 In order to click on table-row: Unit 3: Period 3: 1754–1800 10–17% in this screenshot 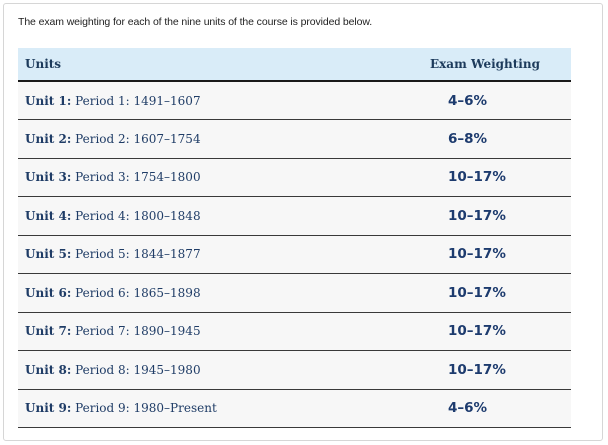, I will do `click(294, 177)`.